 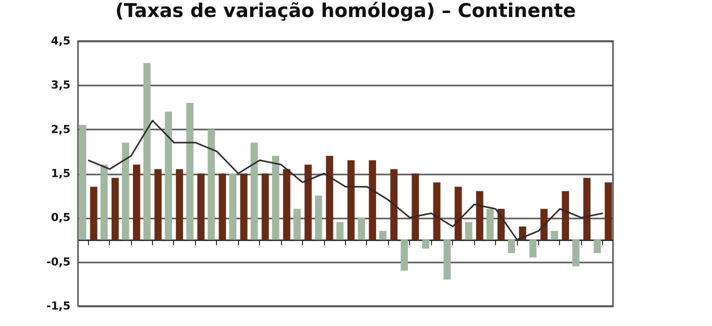 I want to click on chart-title: (Taxas de variação homóloga) – Continente, so click(x=345, y=11).